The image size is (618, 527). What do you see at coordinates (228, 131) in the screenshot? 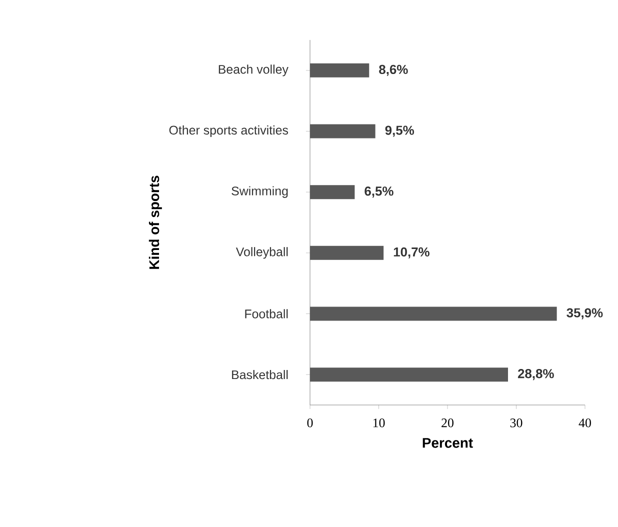
I see `y-tick-label: Other sports activities` at bounding box center [228, 131].